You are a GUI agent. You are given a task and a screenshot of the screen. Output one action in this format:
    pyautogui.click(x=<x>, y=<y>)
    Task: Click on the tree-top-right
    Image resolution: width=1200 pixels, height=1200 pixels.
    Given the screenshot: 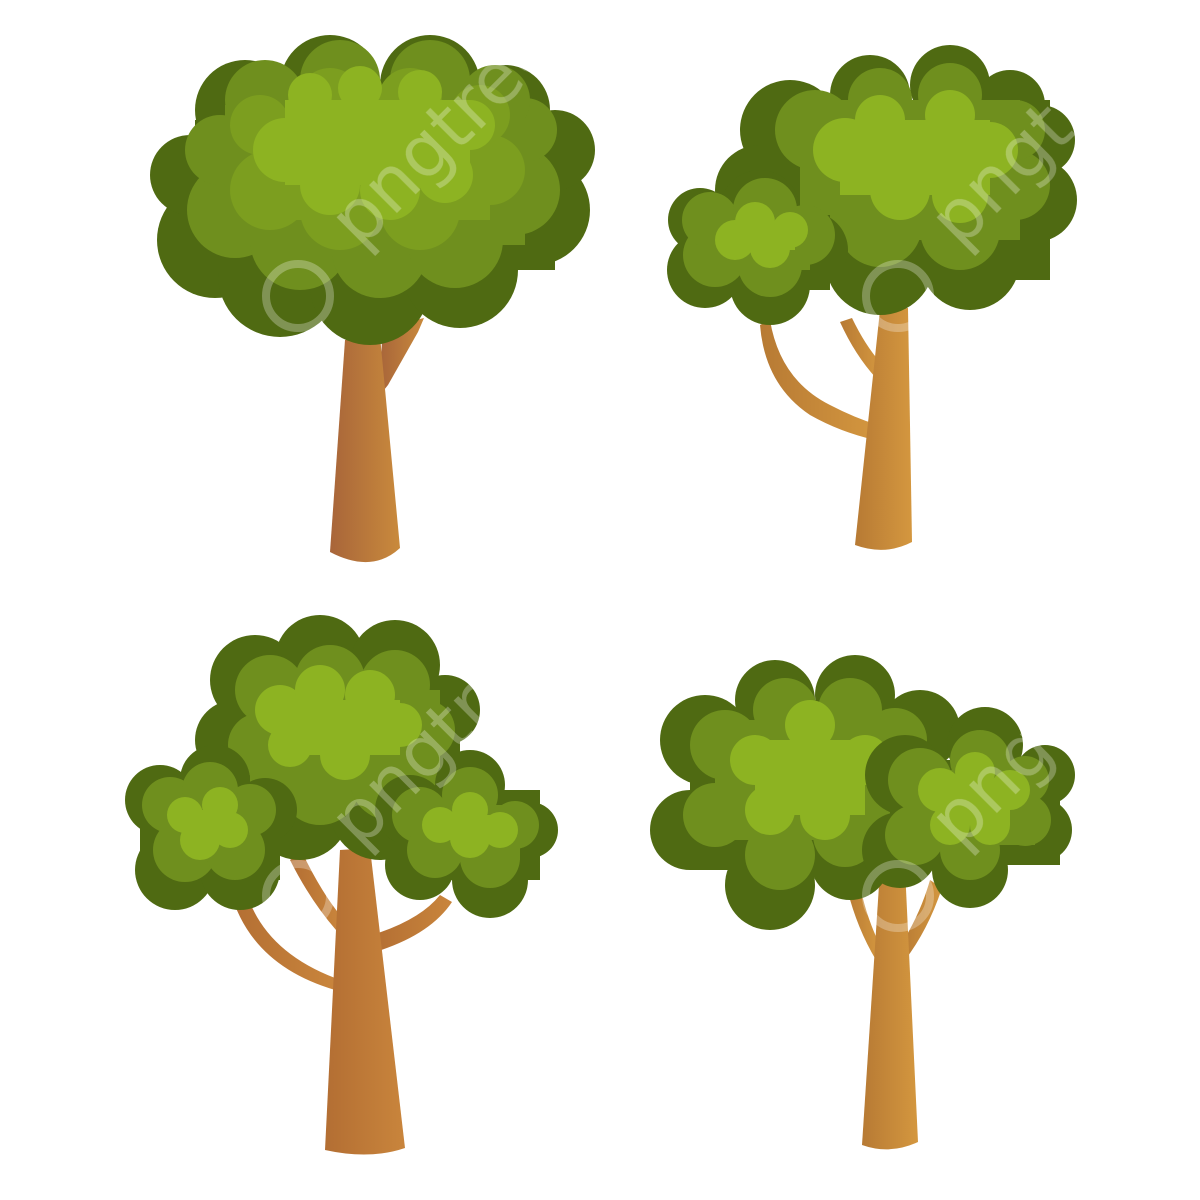 What is the action you would take?
    pyautogui.click(x=872, y=297)
    